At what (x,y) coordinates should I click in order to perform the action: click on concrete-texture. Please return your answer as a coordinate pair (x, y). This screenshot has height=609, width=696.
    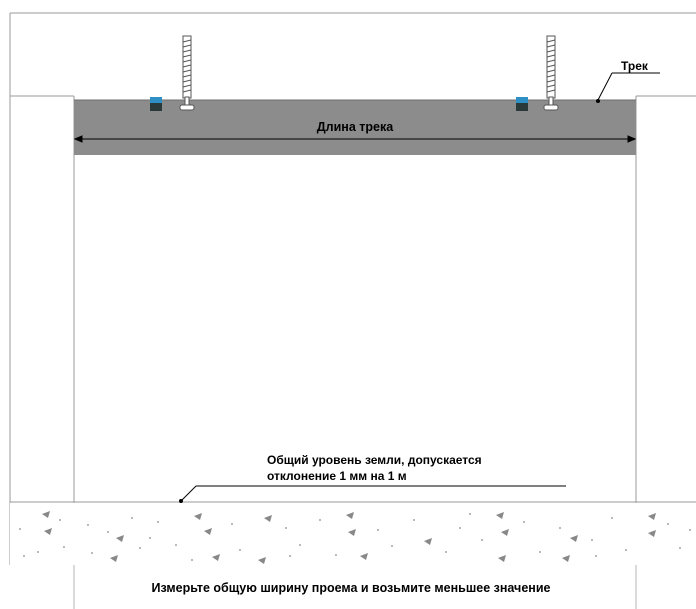
    Looking at the image, I should click on (355, 537).